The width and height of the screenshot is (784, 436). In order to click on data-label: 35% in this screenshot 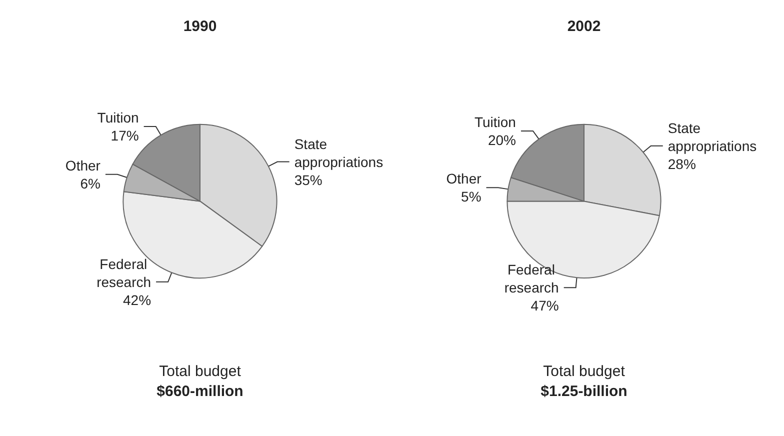, I will do `click(308, 180)`.